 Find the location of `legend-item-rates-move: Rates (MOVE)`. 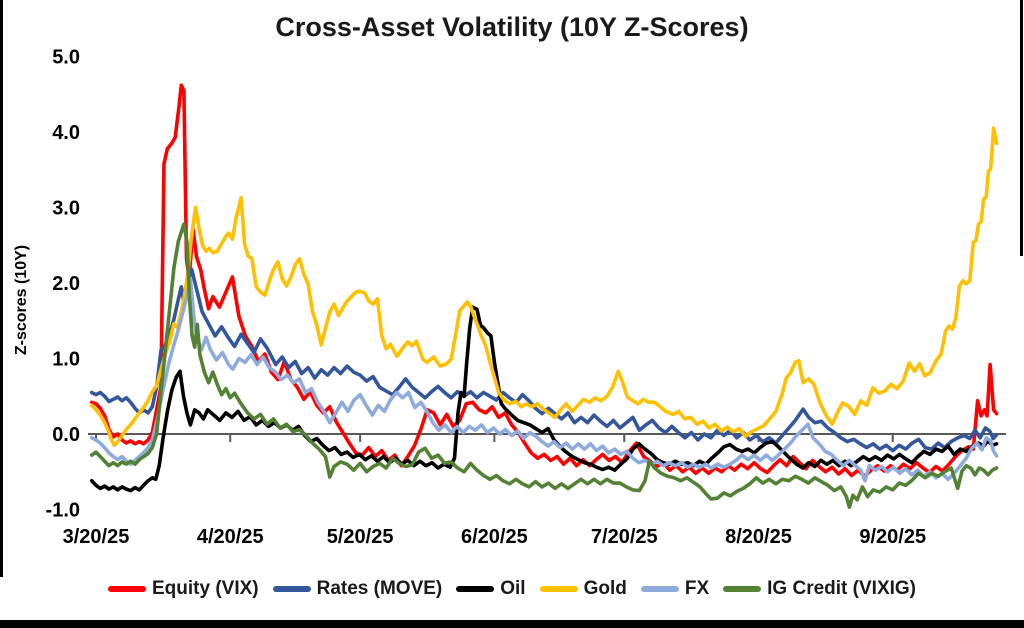

legend-item-rates-move: Rates (MOVE) is located at coordinates (357, 589).